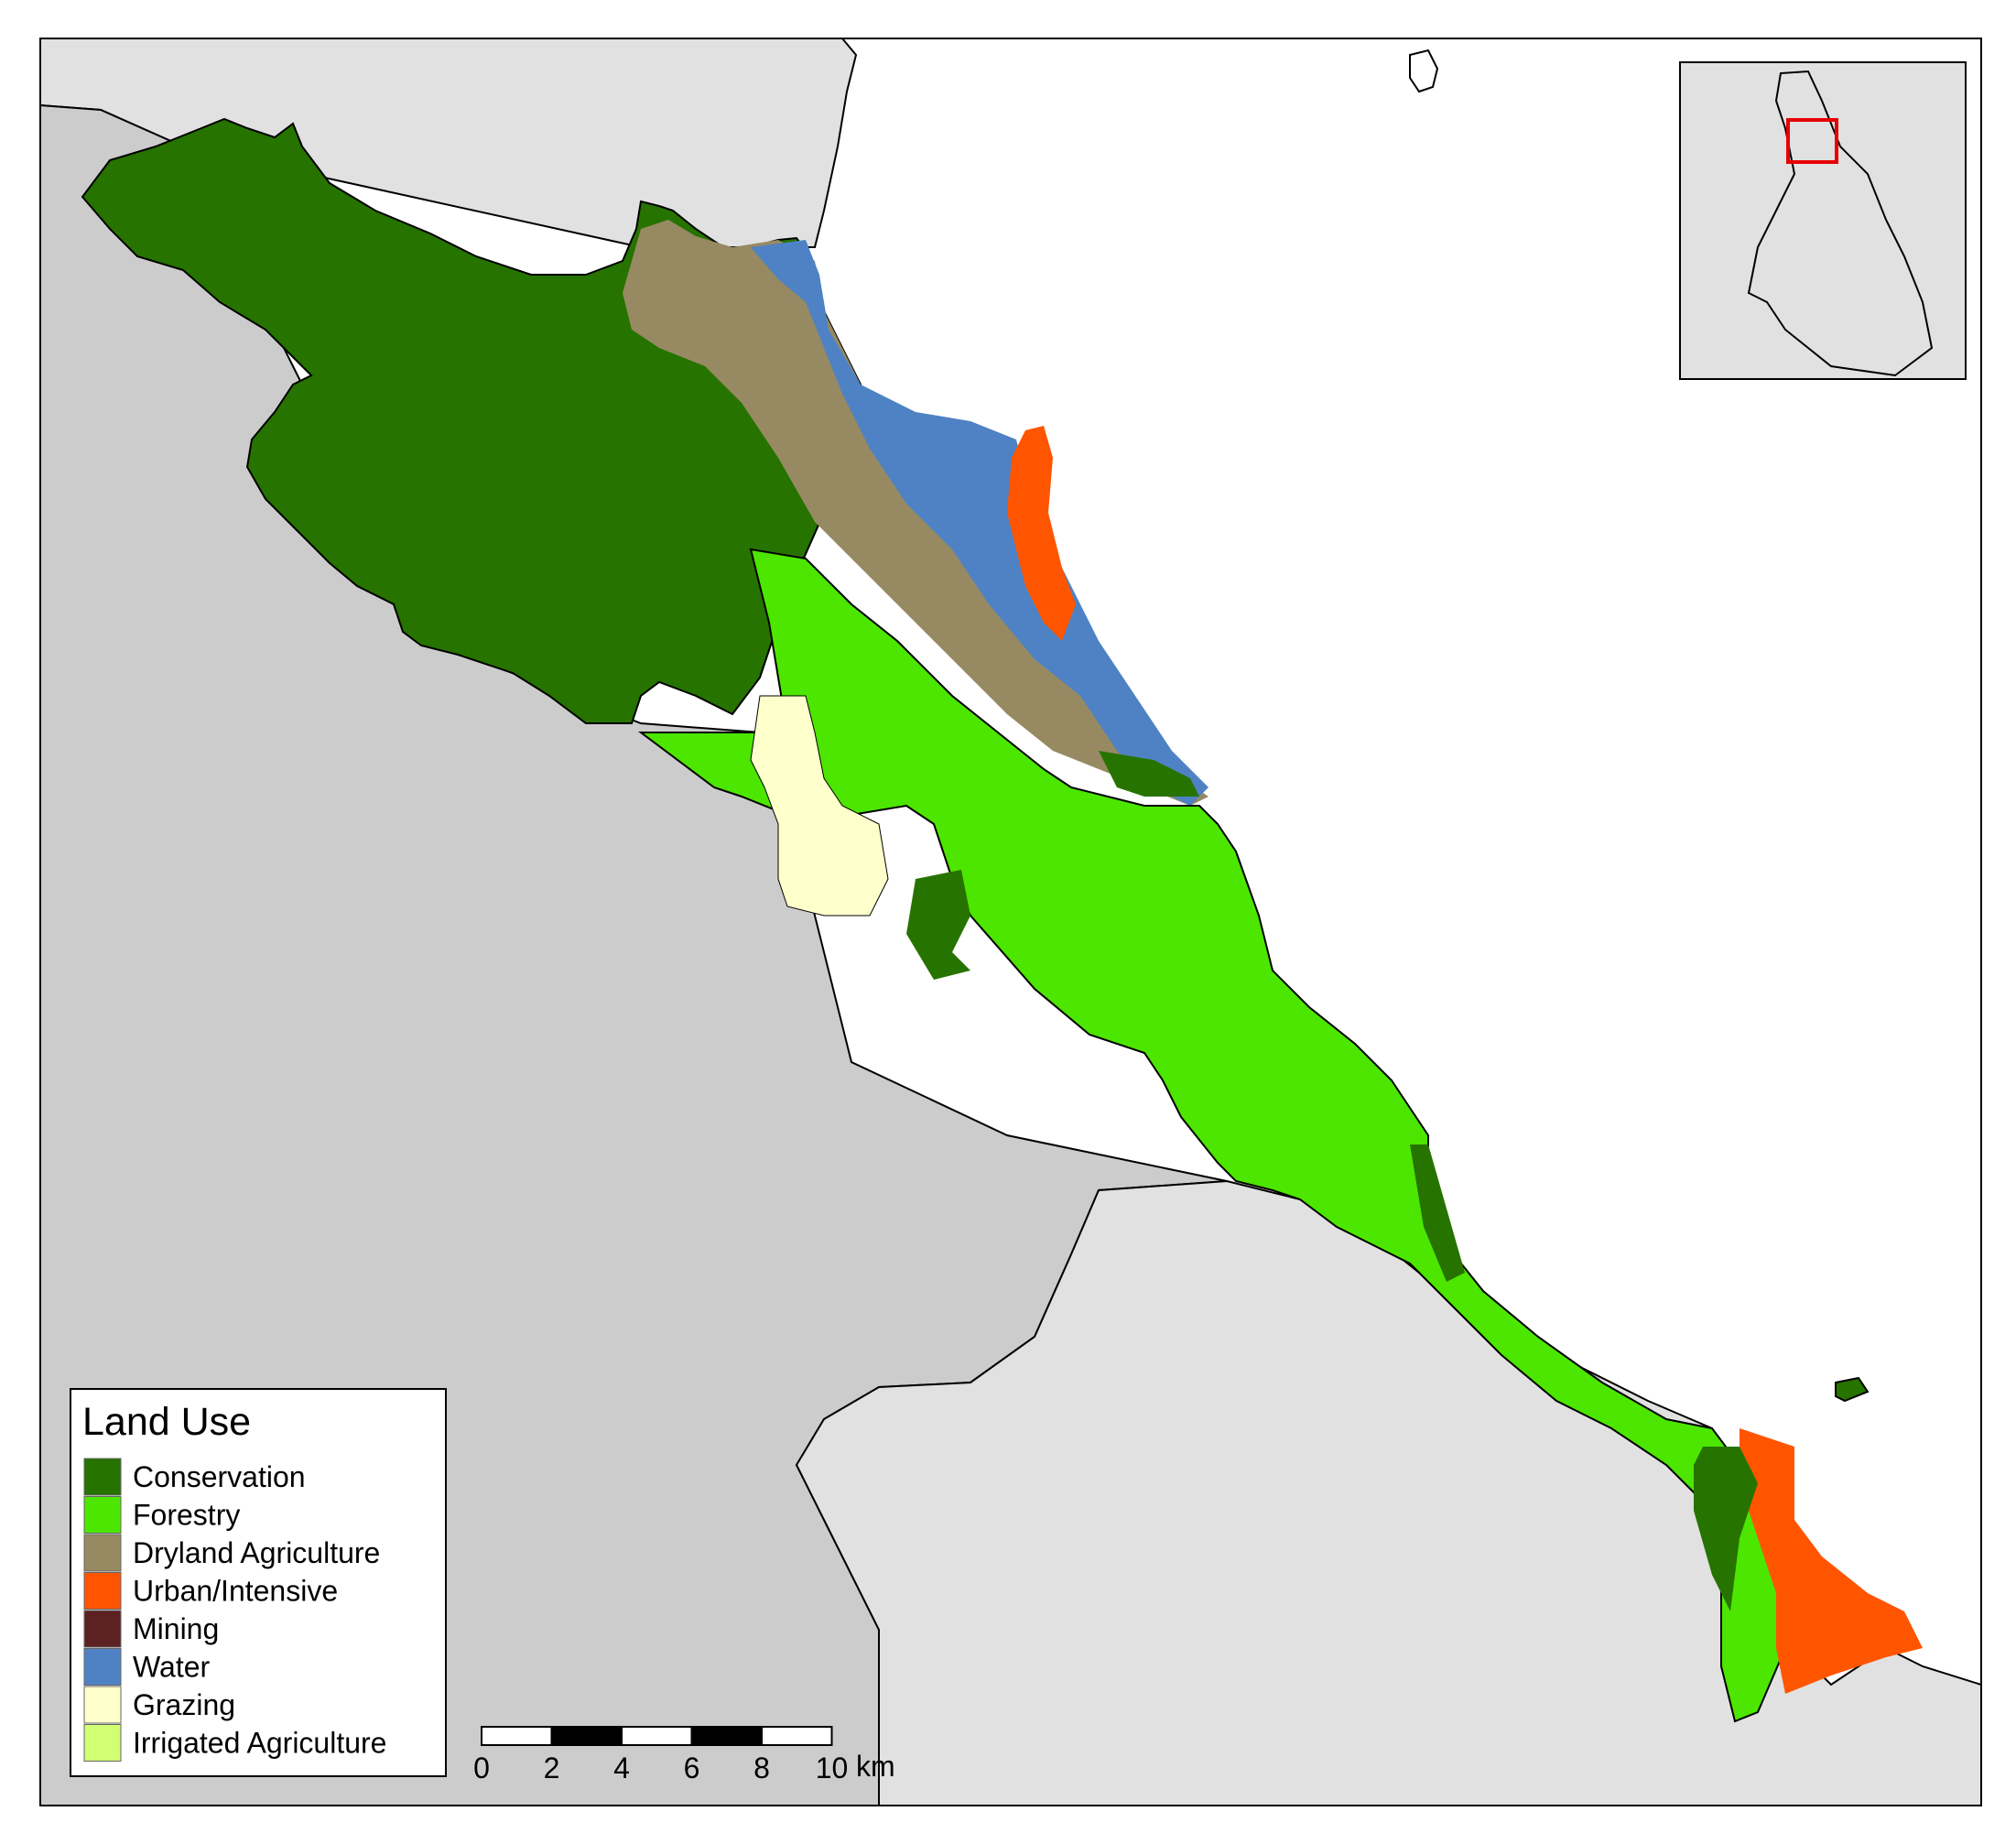 The height and width of the screenshot is (1833, 2016). What do you see at coordinates (875, 1766) in the screenshot?
I see `scale-unit: km` at bounding box center [875, 1766].